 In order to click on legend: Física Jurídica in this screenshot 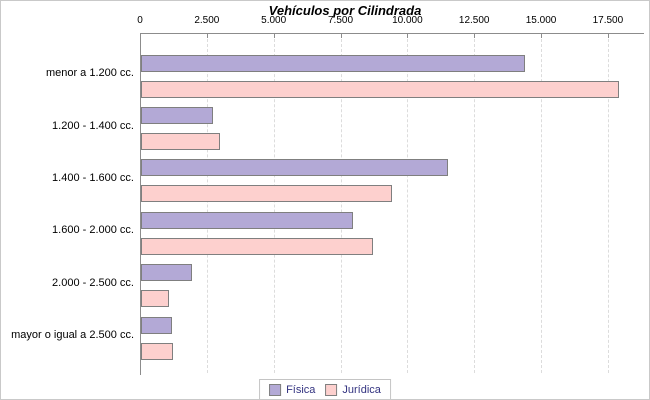, I will do `click(325, 389)`.